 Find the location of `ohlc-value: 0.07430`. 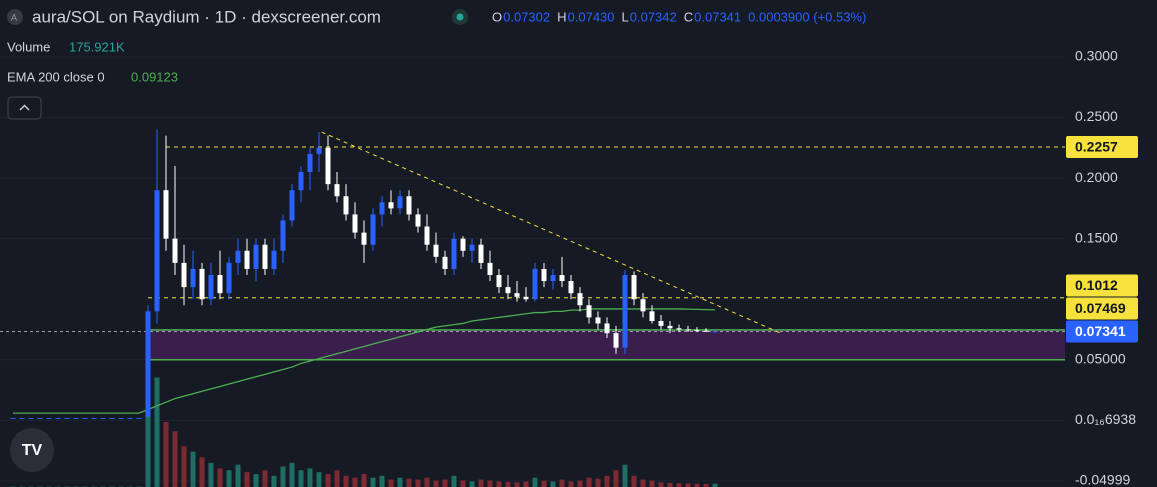

ohlc-value: 0.07430 is located at coordinates (591, 16).